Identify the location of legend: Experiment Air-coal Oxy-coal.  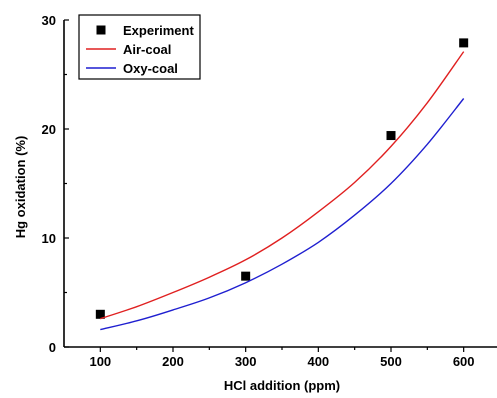
(139, 47).